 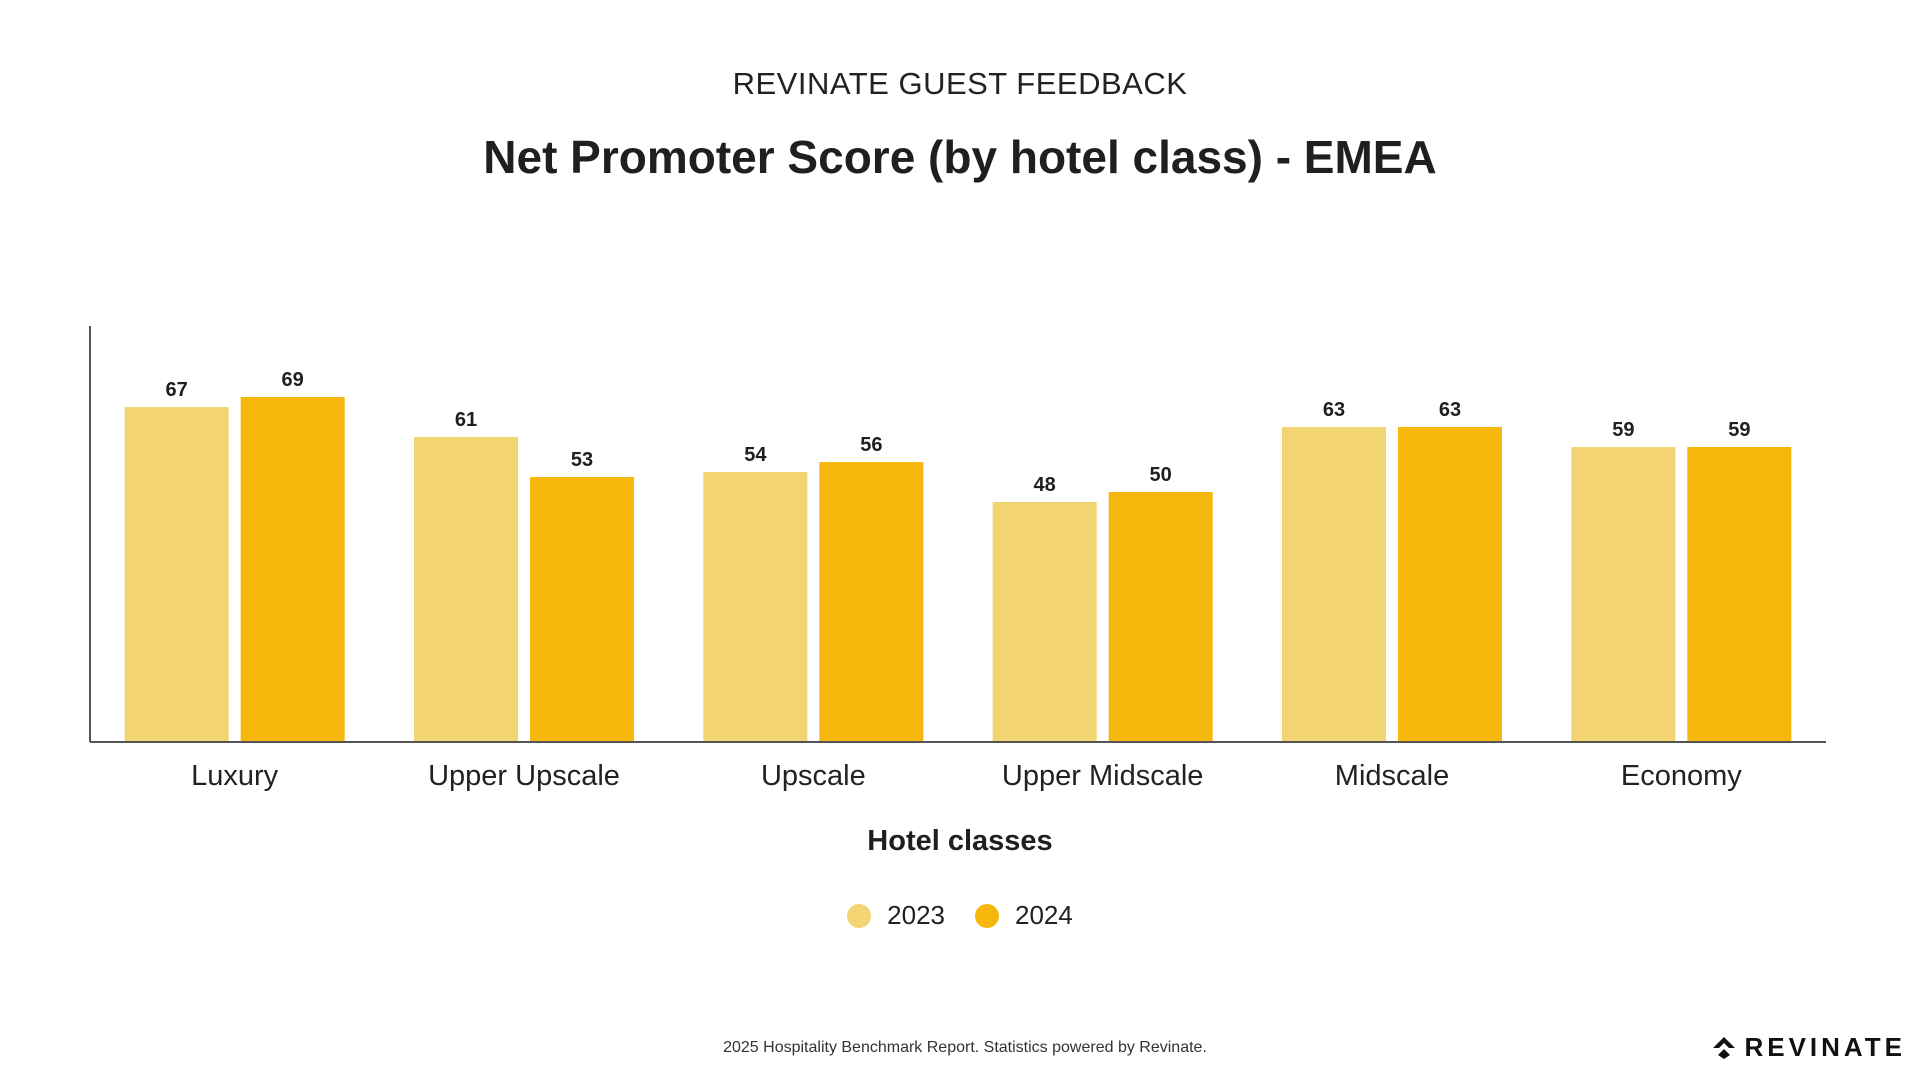 I want to click on legend-item-2023: 2023, so click(x=896, y=915).